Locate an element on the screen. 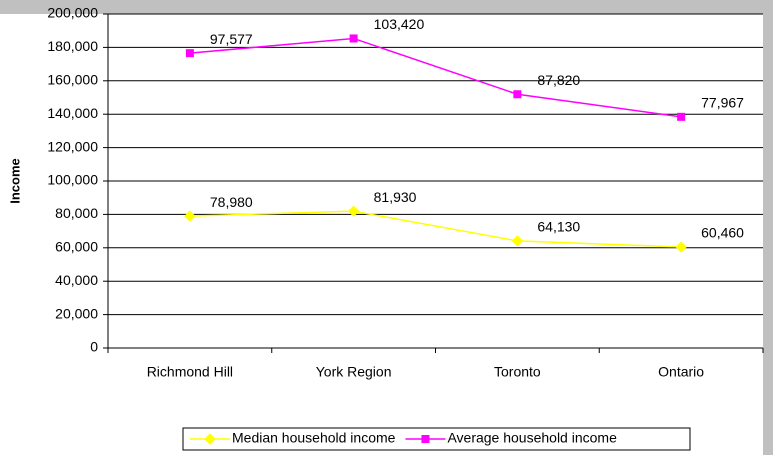 The height and width of the screenshot is (455, 773). y-tick-label: 0 is located at coordinates (94, 347).